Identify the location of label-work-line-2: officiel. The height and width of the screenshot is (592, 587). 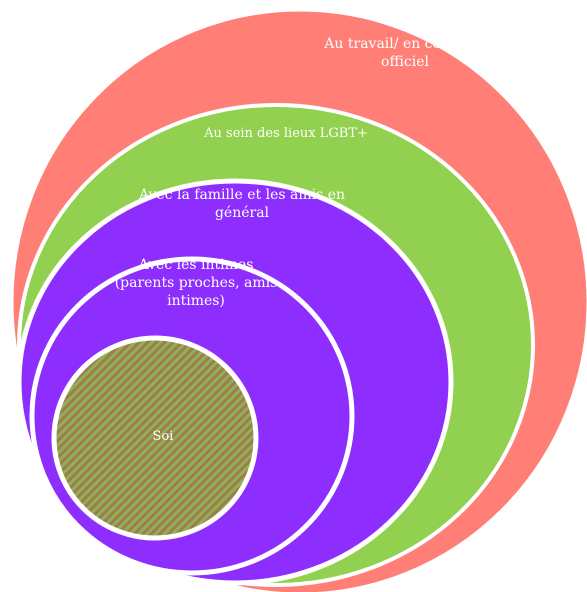
(405, 62).